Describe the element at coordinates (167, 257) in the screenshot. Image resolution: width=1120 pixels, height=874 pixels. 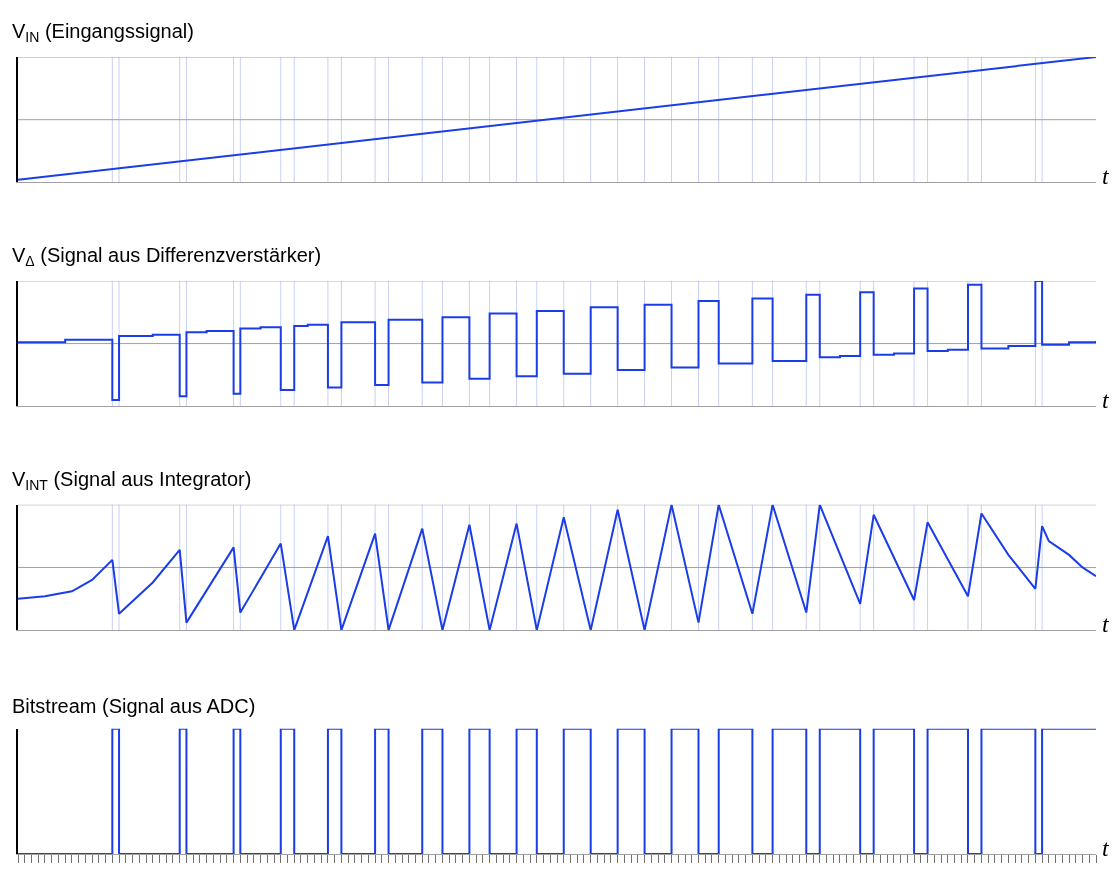
I see `chart-title: V$_{Δ}$ (Signal aus Differenzverstärker)` at that location.